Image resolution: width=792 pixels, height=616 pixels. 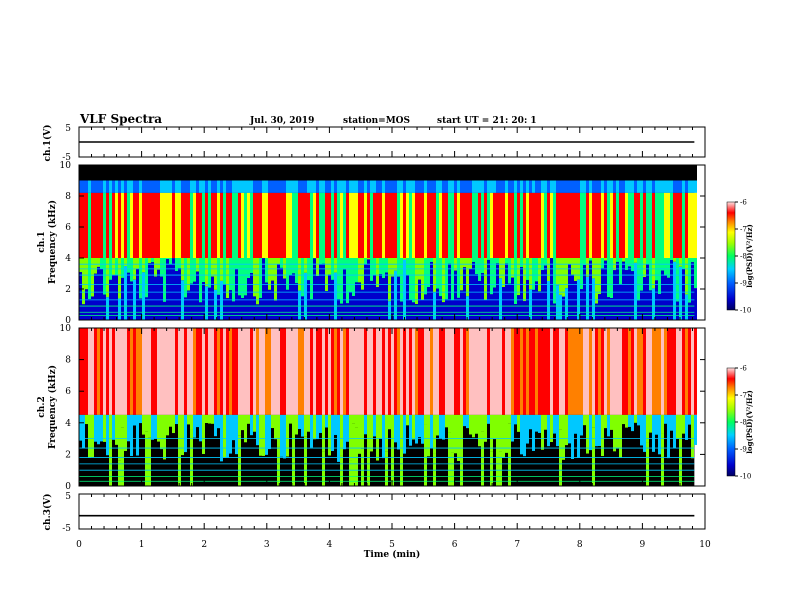 What do you see at coordinates (79, 545) in the screenshot?
I see `x-tick-label: 0` at bounding box center [79, 545].